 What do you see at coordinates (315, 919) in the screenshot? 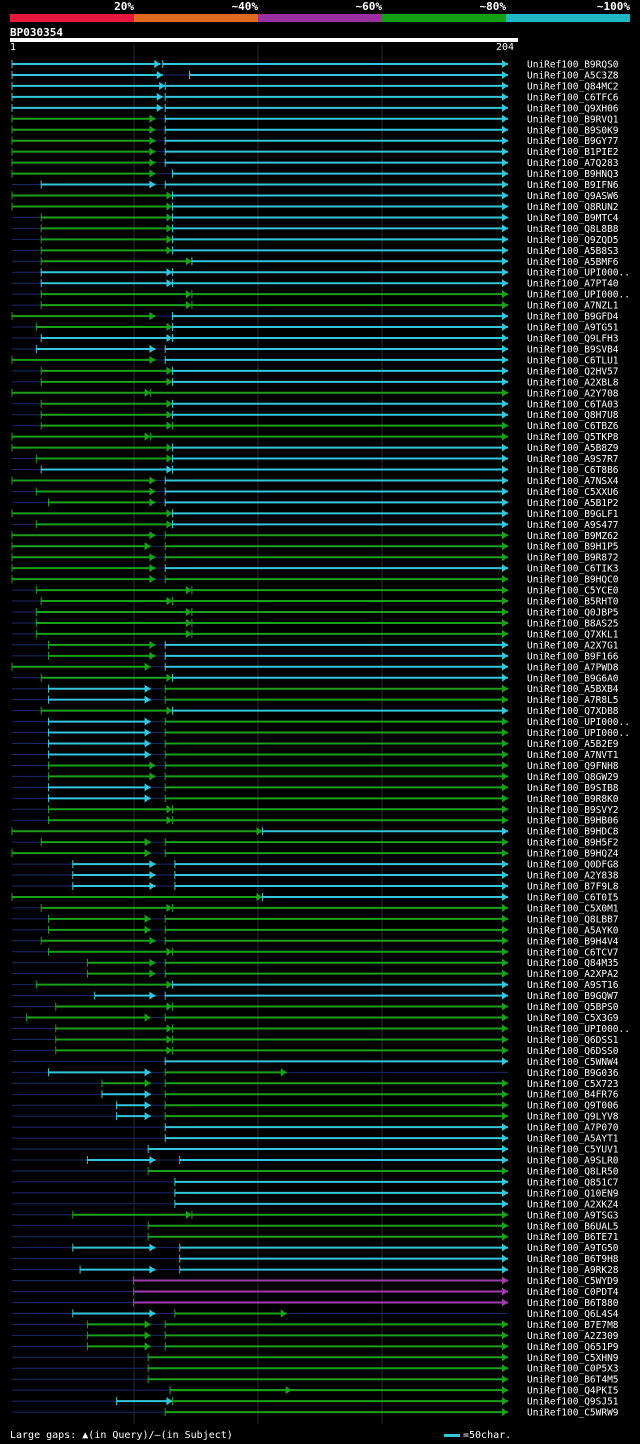
I see `hit-row: UniRef100_Q8LBB7` at bounding box center [315, 919].